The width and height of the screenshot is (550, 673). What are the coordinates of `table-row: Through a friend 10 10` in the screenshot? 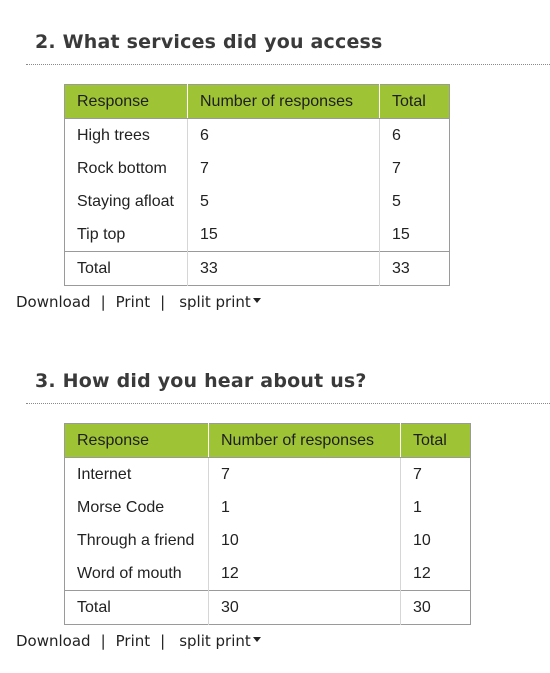 It's located at (267, 540).